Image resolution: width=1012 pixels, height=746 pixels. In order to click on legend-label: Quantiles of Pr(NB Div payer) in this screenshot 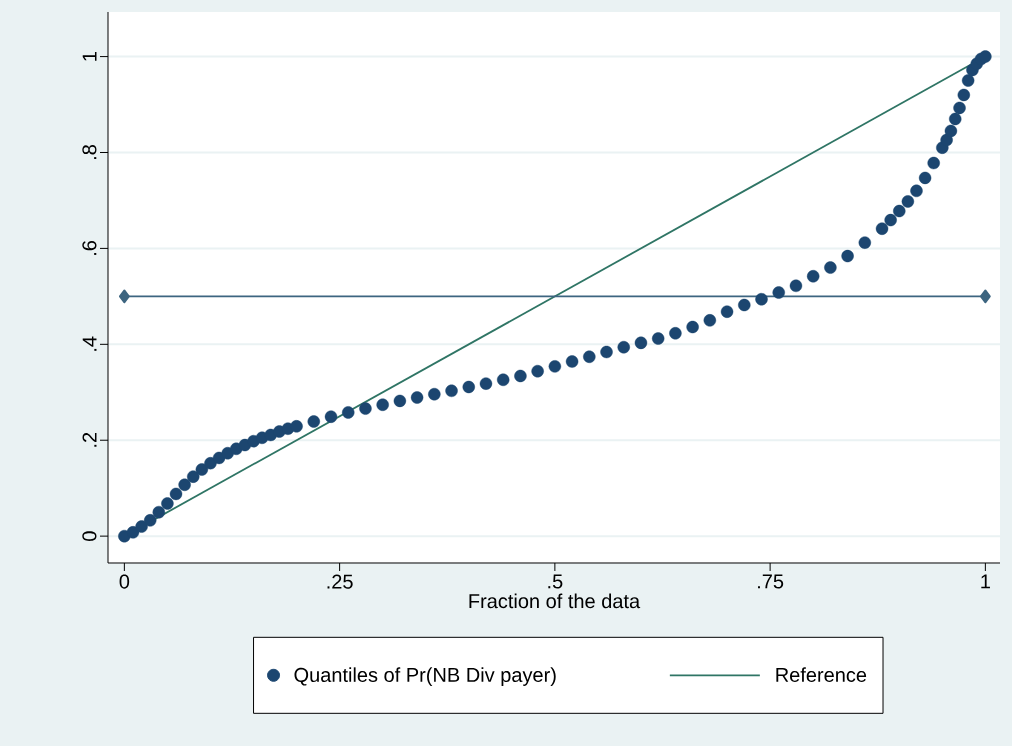, I will do `click(425, 676)`.